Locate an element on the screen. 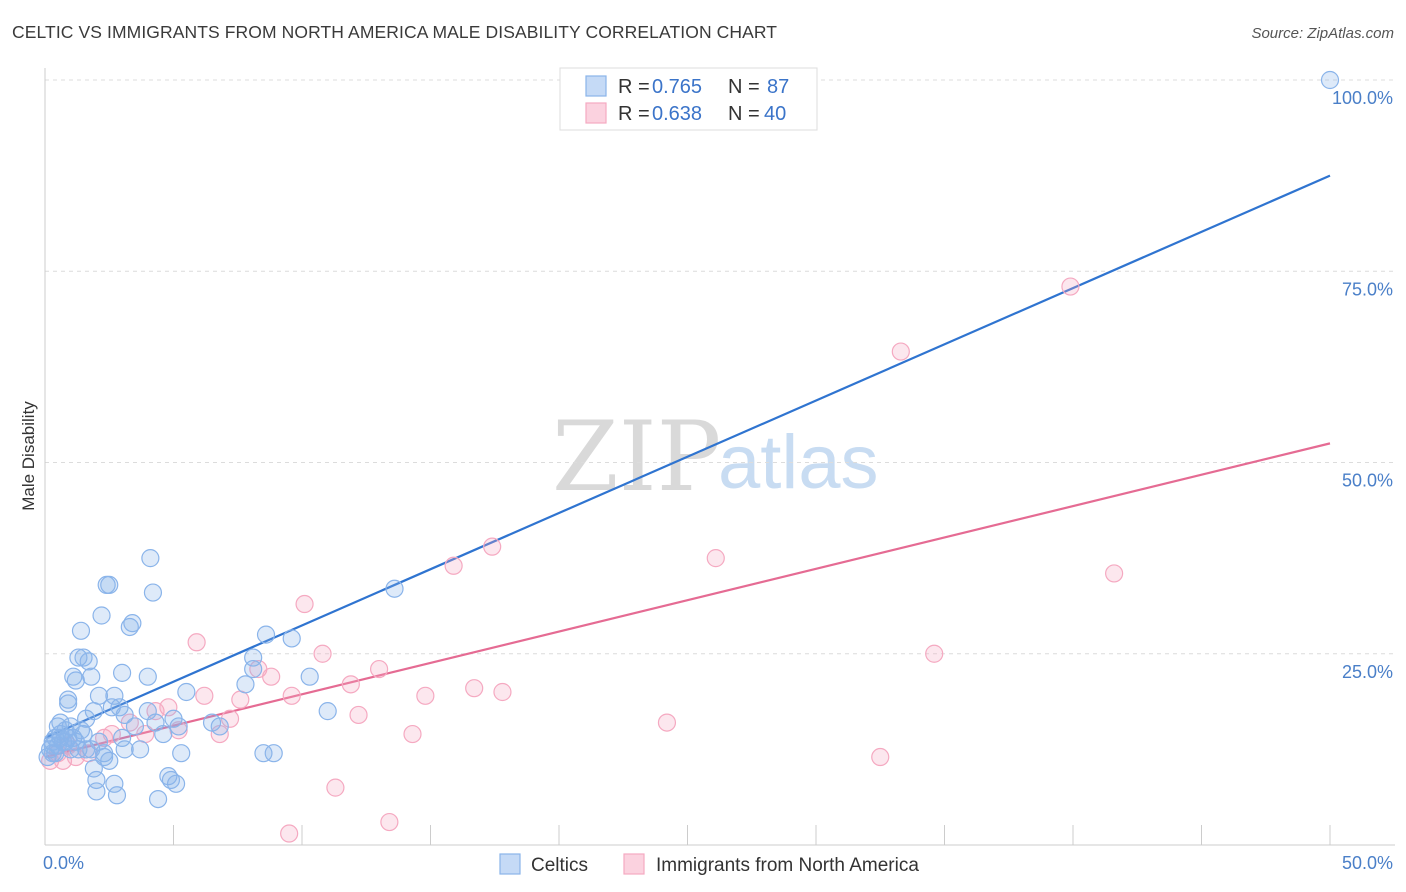 Image resolution: width=1406 pixels, height=892 pixels. x-tick-label-0: 0.0% is located at coordinates (63, 863).